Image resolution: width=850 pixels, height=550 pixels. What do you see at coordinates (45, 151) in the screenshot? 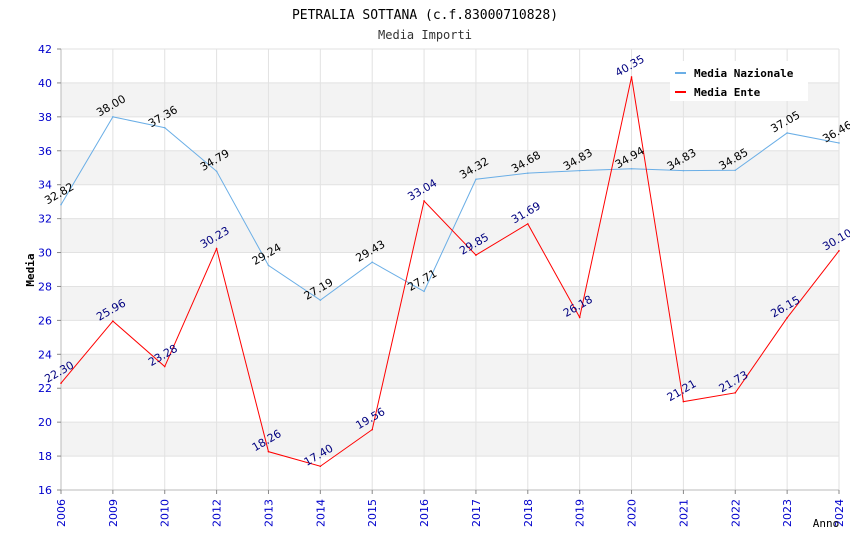
I see `y-tick-label: 36` at bounding box center [45, 151].